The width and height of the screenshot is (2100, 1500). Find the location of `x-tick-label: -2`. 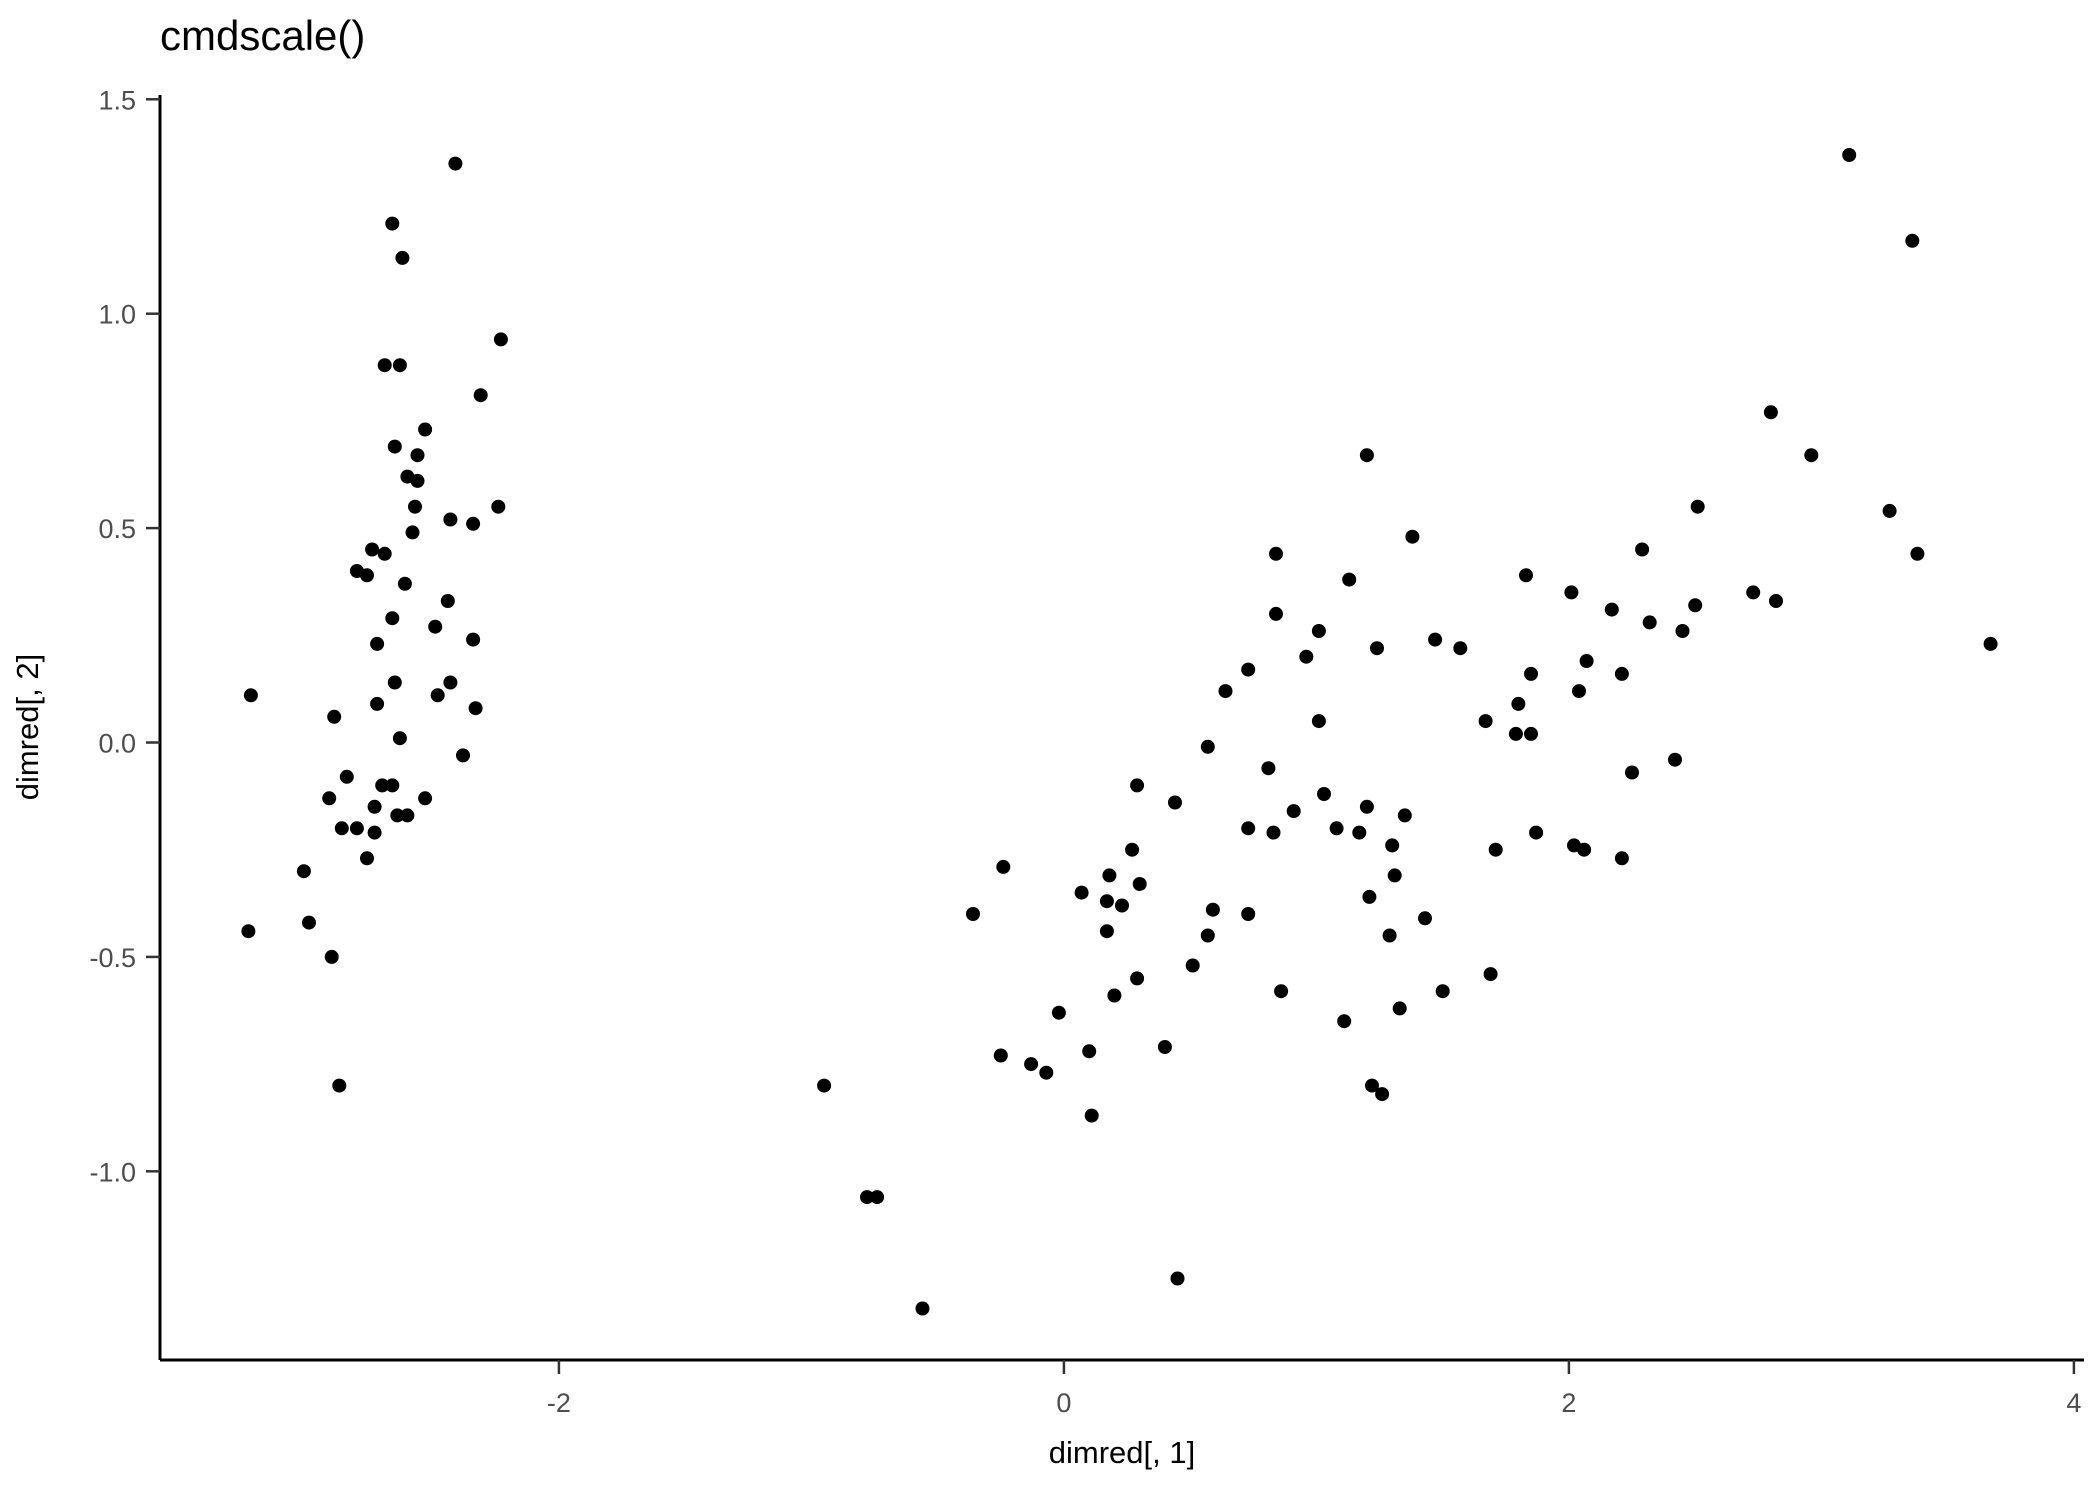

x-tick-label: -2 is located at coordinates (559, 1403).